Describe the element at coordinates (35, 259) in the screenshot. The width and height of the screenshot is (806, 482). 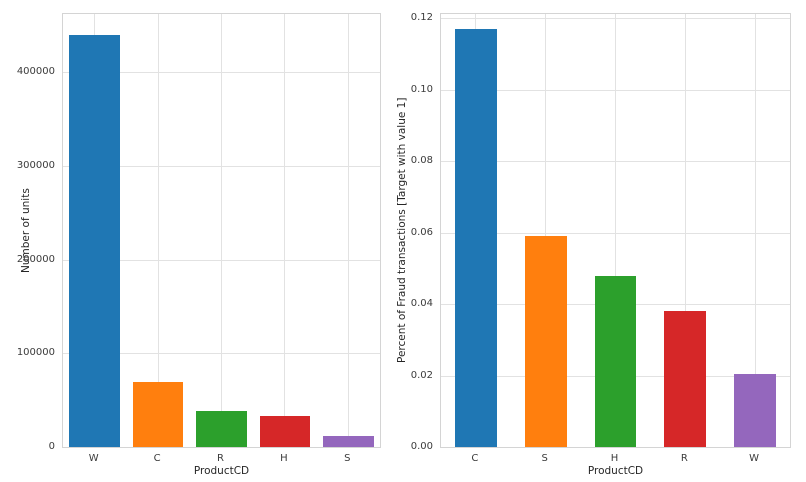
I see `y-tick-label: 200000` at that location.